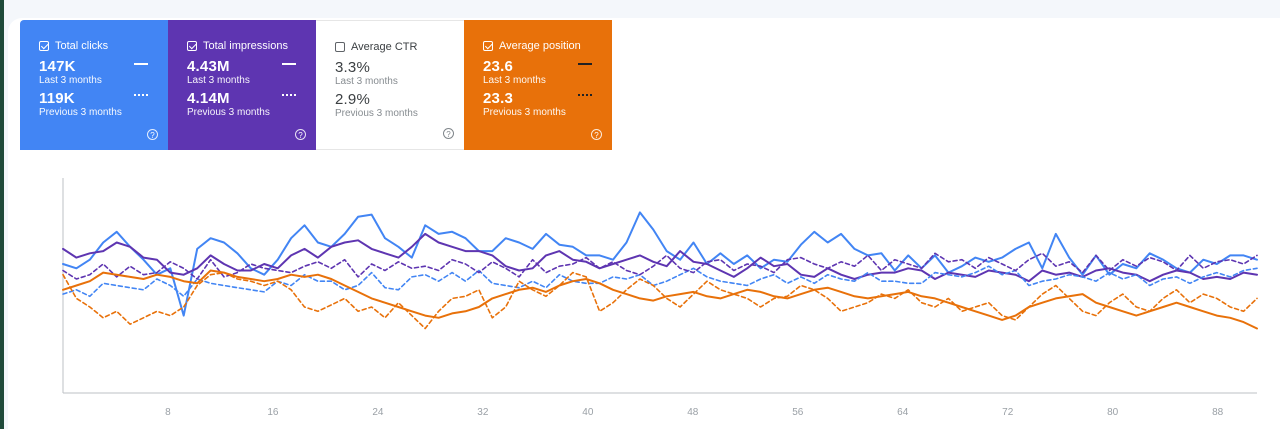 The height and width of the screenshot is (429, 1280). Describe the element at coordinates (903, 412) in the screenshot. I see `x-tick-label: 64` at that location.